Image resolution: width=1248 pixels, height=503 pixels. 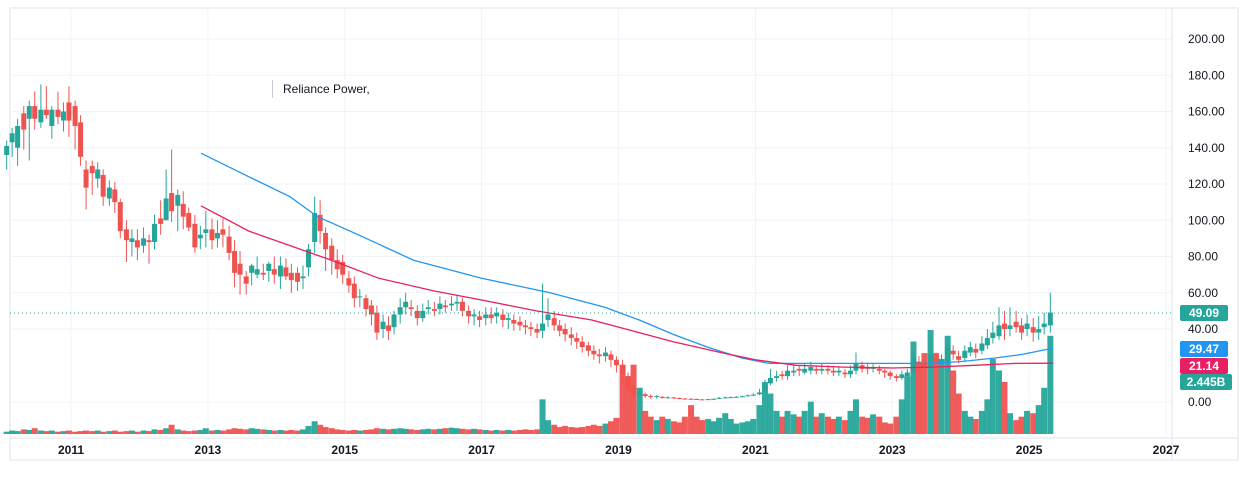 I want to click on y-tick-label: 40.00, so click(x=1203, y=329).